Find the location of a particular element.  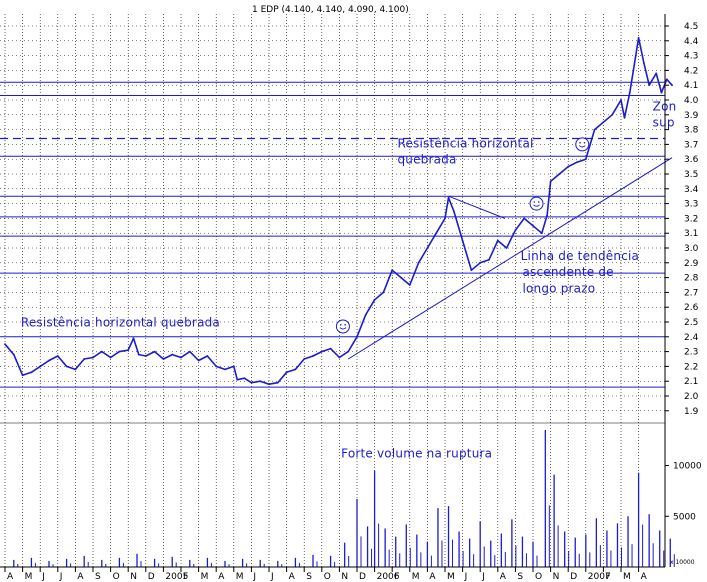

x-tick-label: N is located at coordinates (133, 577).